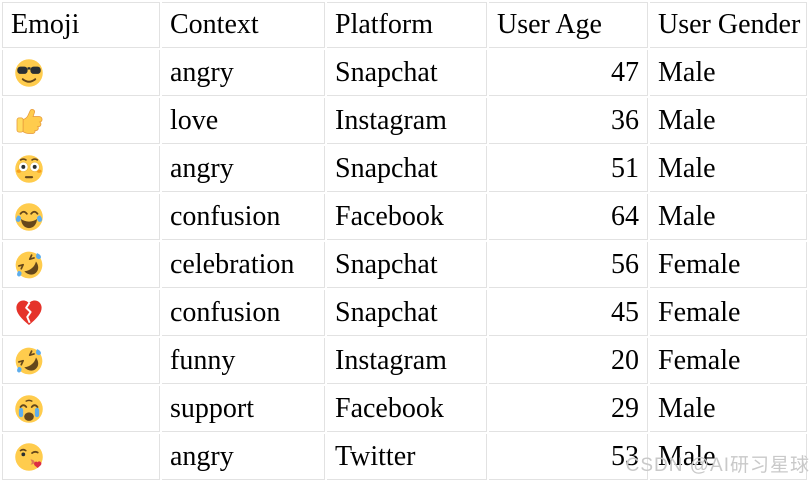  I want to click on context-cell: love, so click(243, 121).